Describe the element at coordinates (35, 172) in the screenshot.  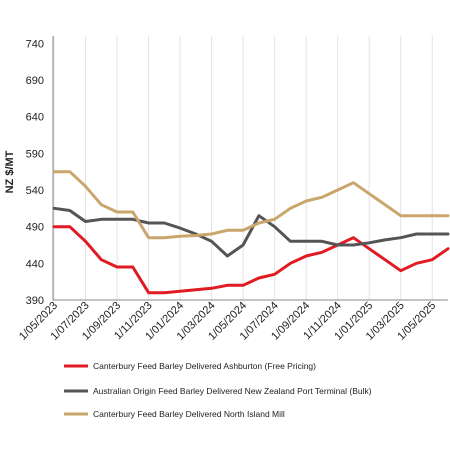
I see `y-tick-labels: 390 440 490 540 590 640 690 740` at that location.